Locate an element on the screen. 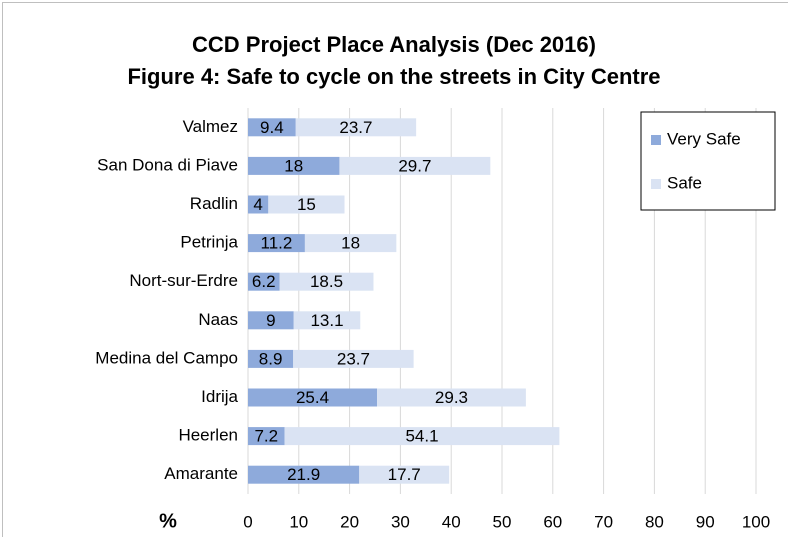  y-tick-label: Medina del Campo is located at coordinates (166, 357).